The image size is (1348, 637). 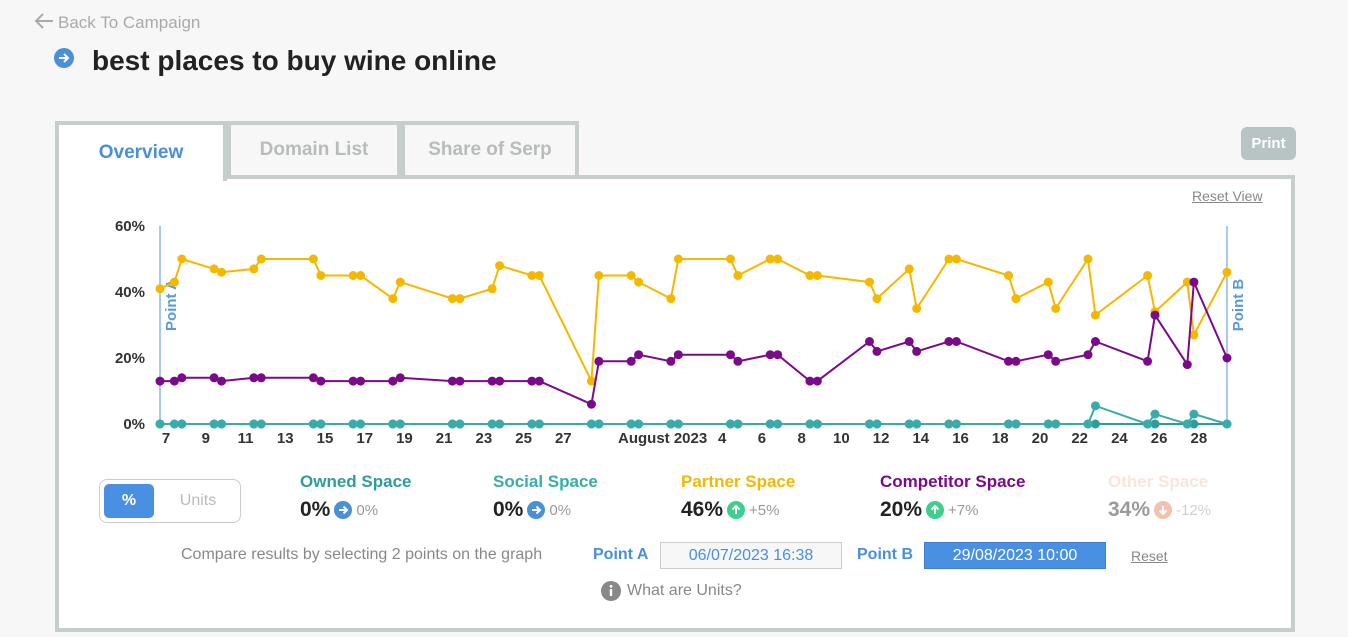 I want to click on point-a-input: 06/07/2023 16:38, so click(x=751, y=555).